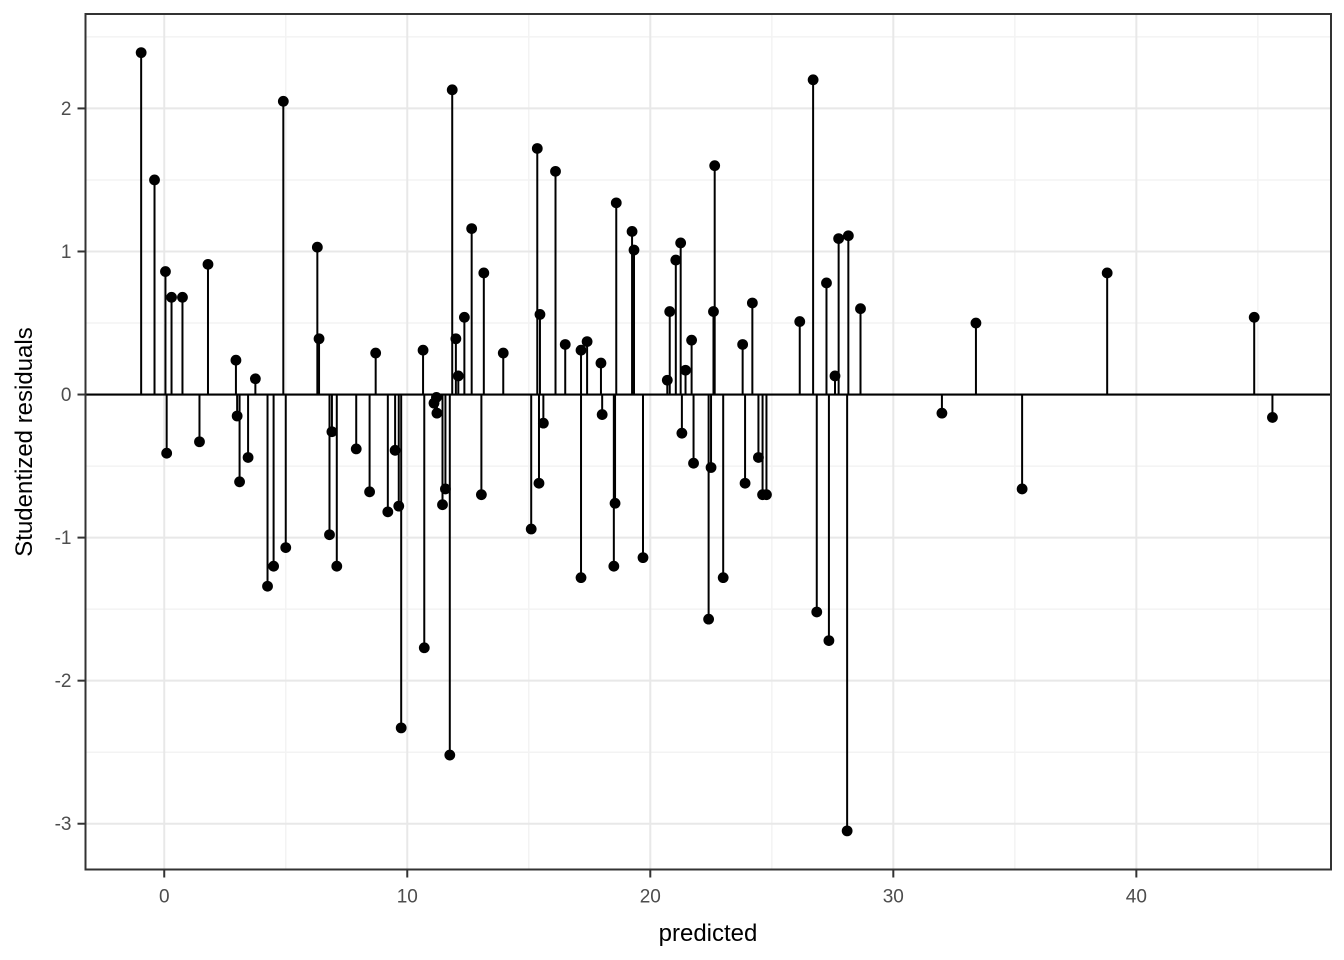 The image size is (1344, 960). I want to click on y-tick-label: 0, so click(66, 395).